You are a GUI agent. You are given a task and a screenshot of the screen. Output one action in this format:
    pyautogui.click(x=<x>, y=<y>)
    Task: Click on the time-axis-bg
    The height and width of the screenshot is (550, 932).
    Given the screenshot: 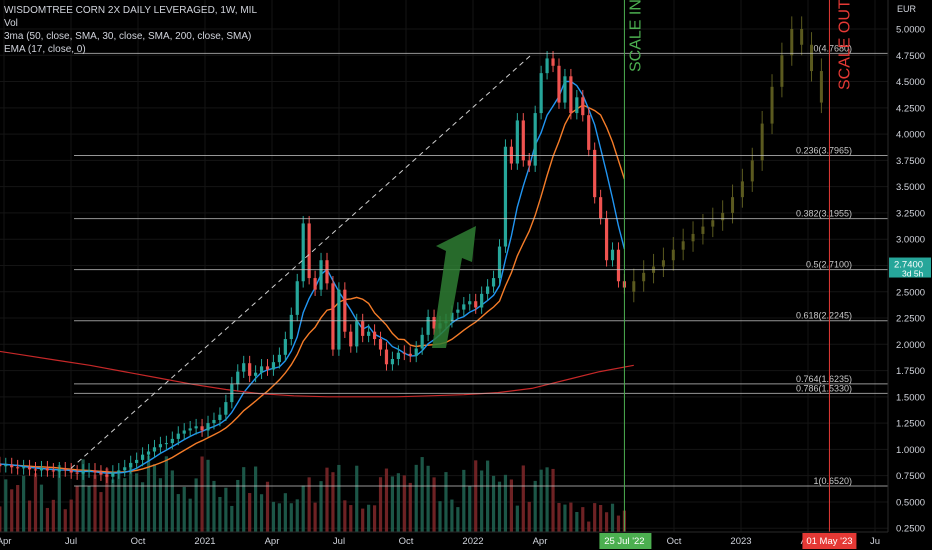 What is the action you would take?
    pyautogui.click(x=466, y=541)
    